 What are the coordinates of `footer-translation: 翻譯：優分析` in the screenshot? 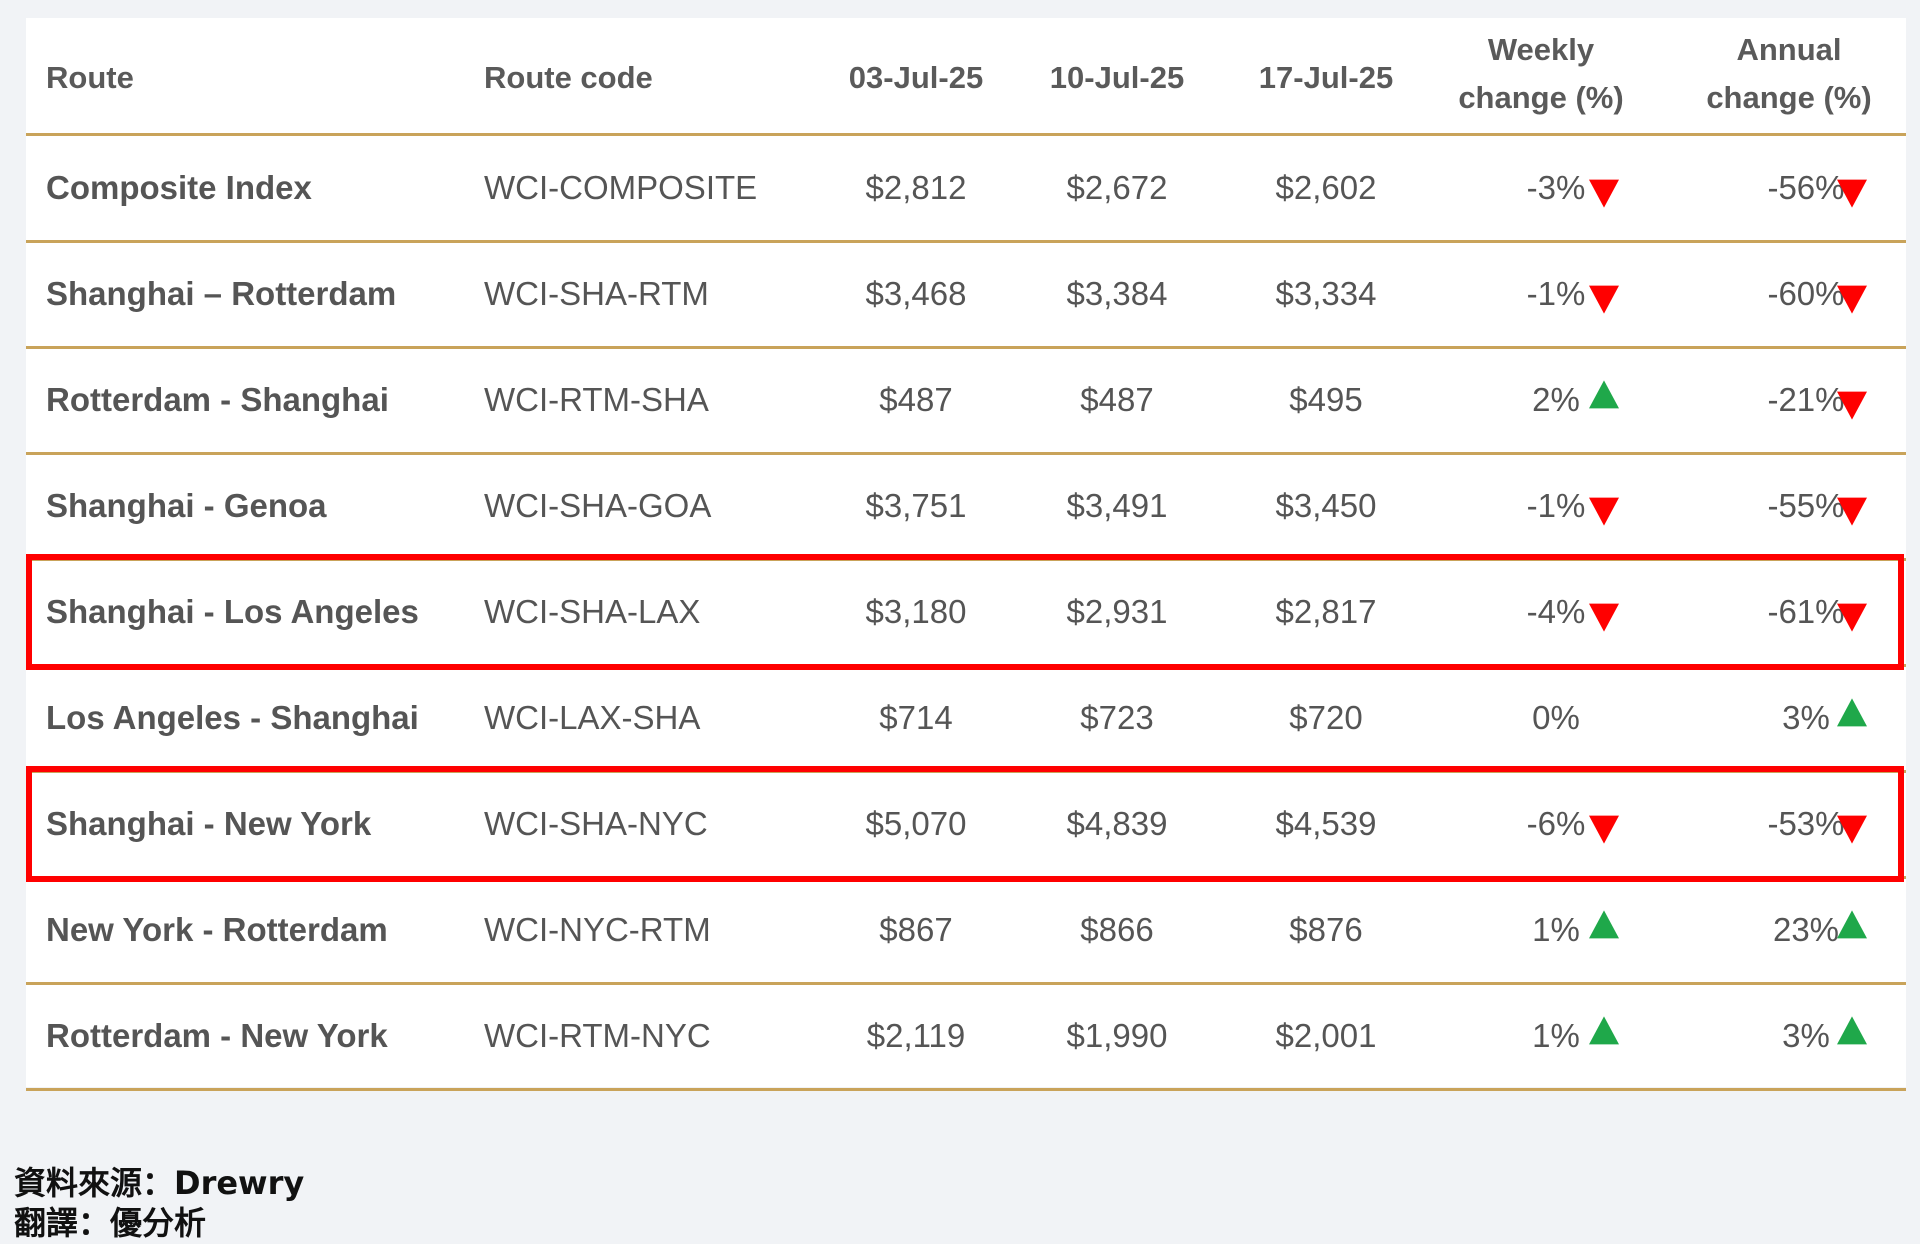 It's located at (110, 1223).